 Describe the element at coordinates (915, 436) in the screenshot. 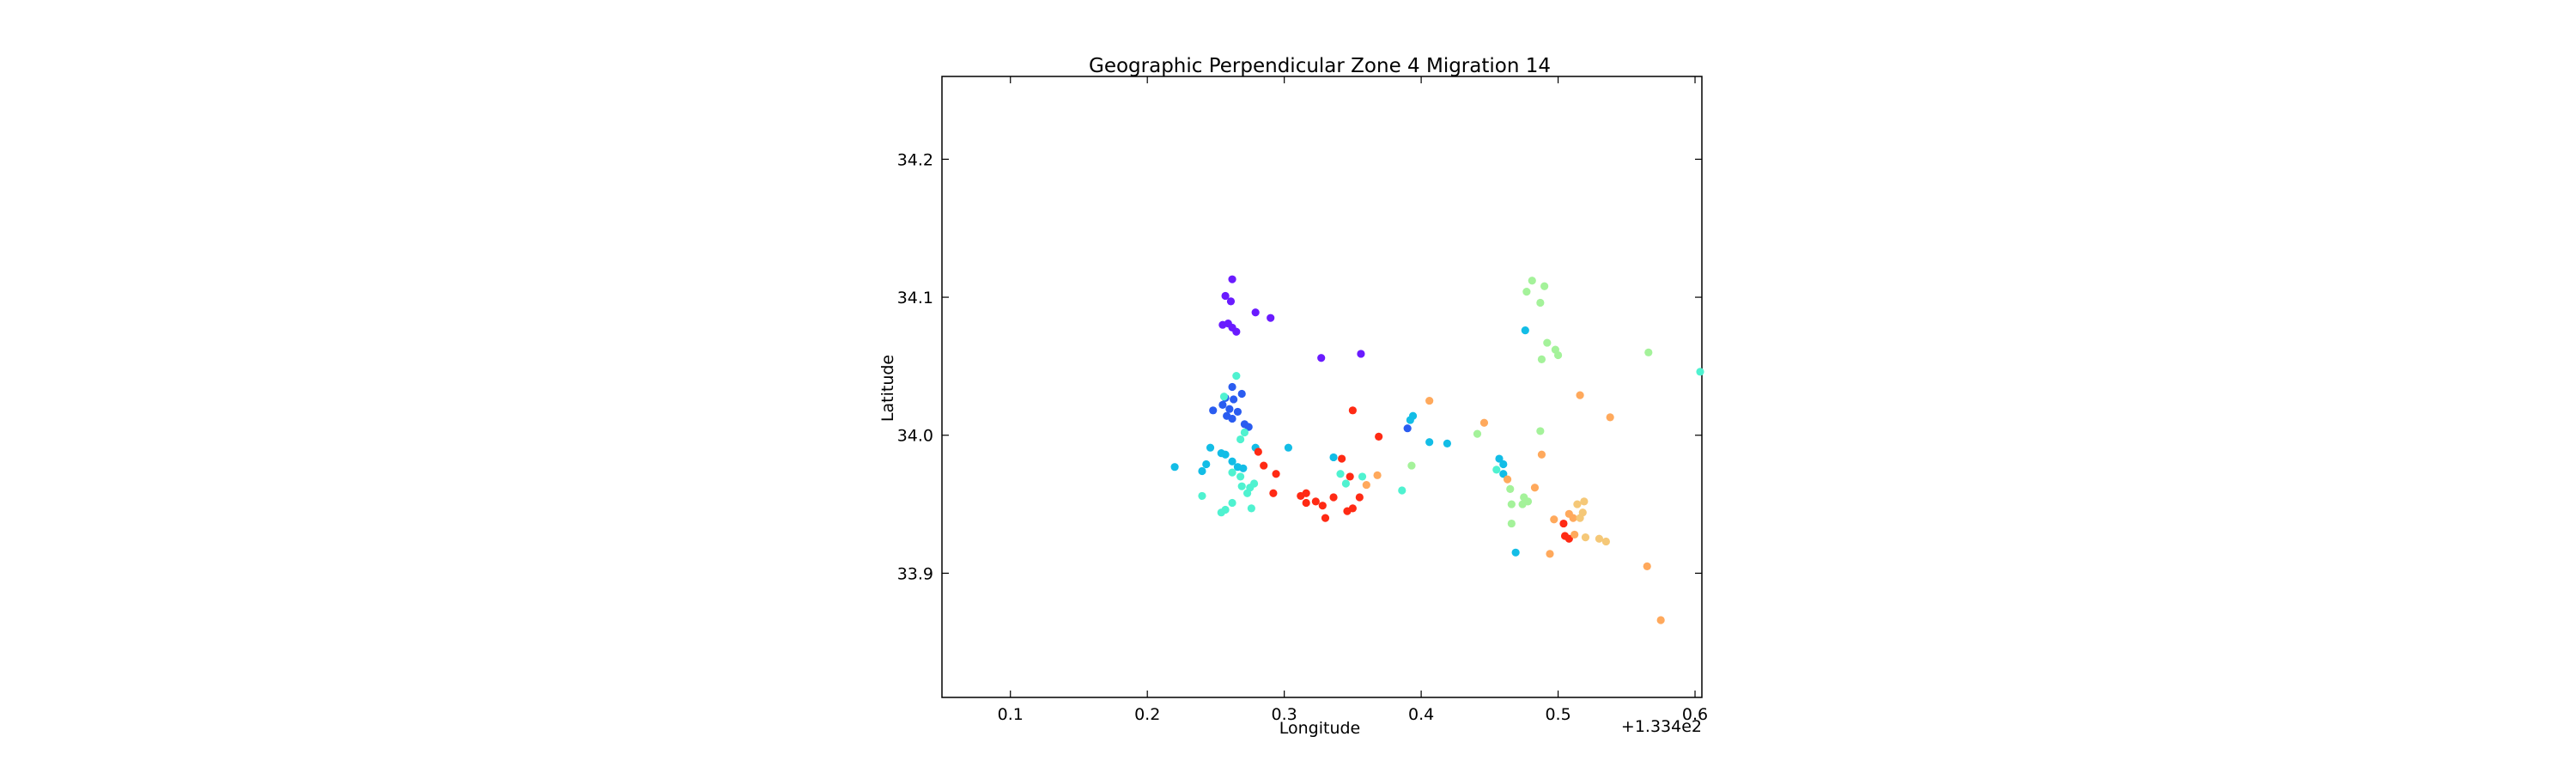

I see `y-tick-label: 34.0` at that location.